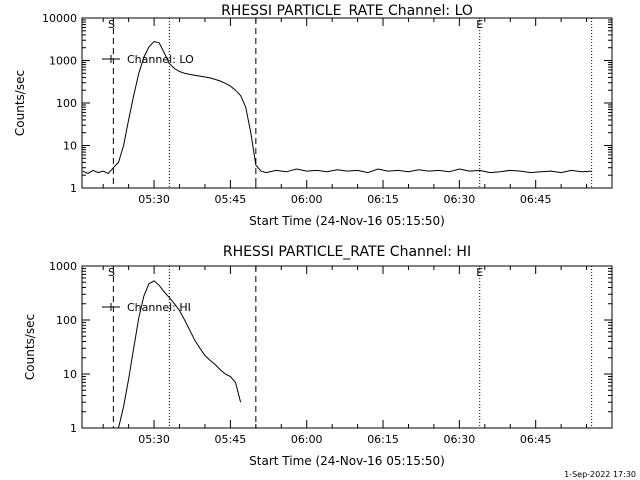 The width and height of the screenshot is (640, 480). What do you see at coordinates (347, 11) in the screenshot?
I see `chart-title: RHESSI PARTICLE_RATE Channel: LO` at bounding box center [347, 11].